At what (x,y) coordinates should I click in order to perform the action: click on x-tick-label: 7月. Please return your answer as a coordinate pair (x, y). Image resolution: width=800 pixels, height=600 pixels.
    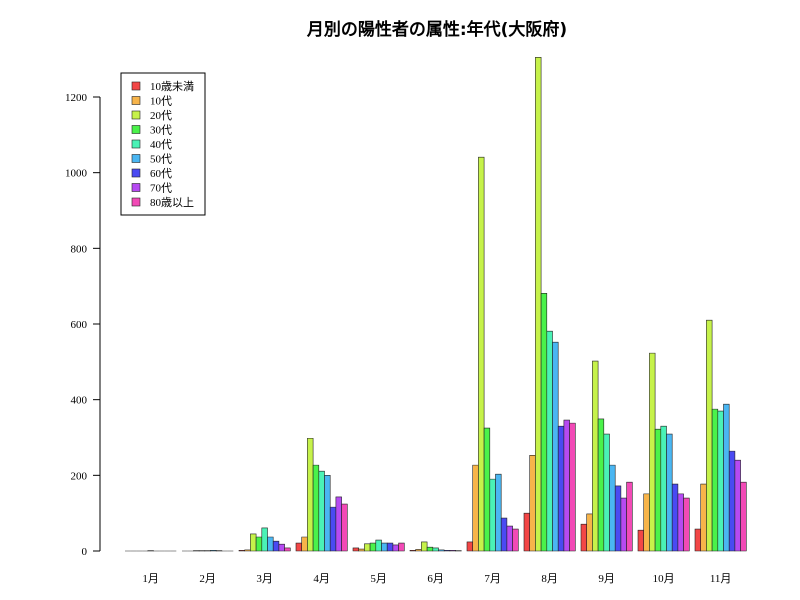
    Looking at the image, I should click on (492, 579).